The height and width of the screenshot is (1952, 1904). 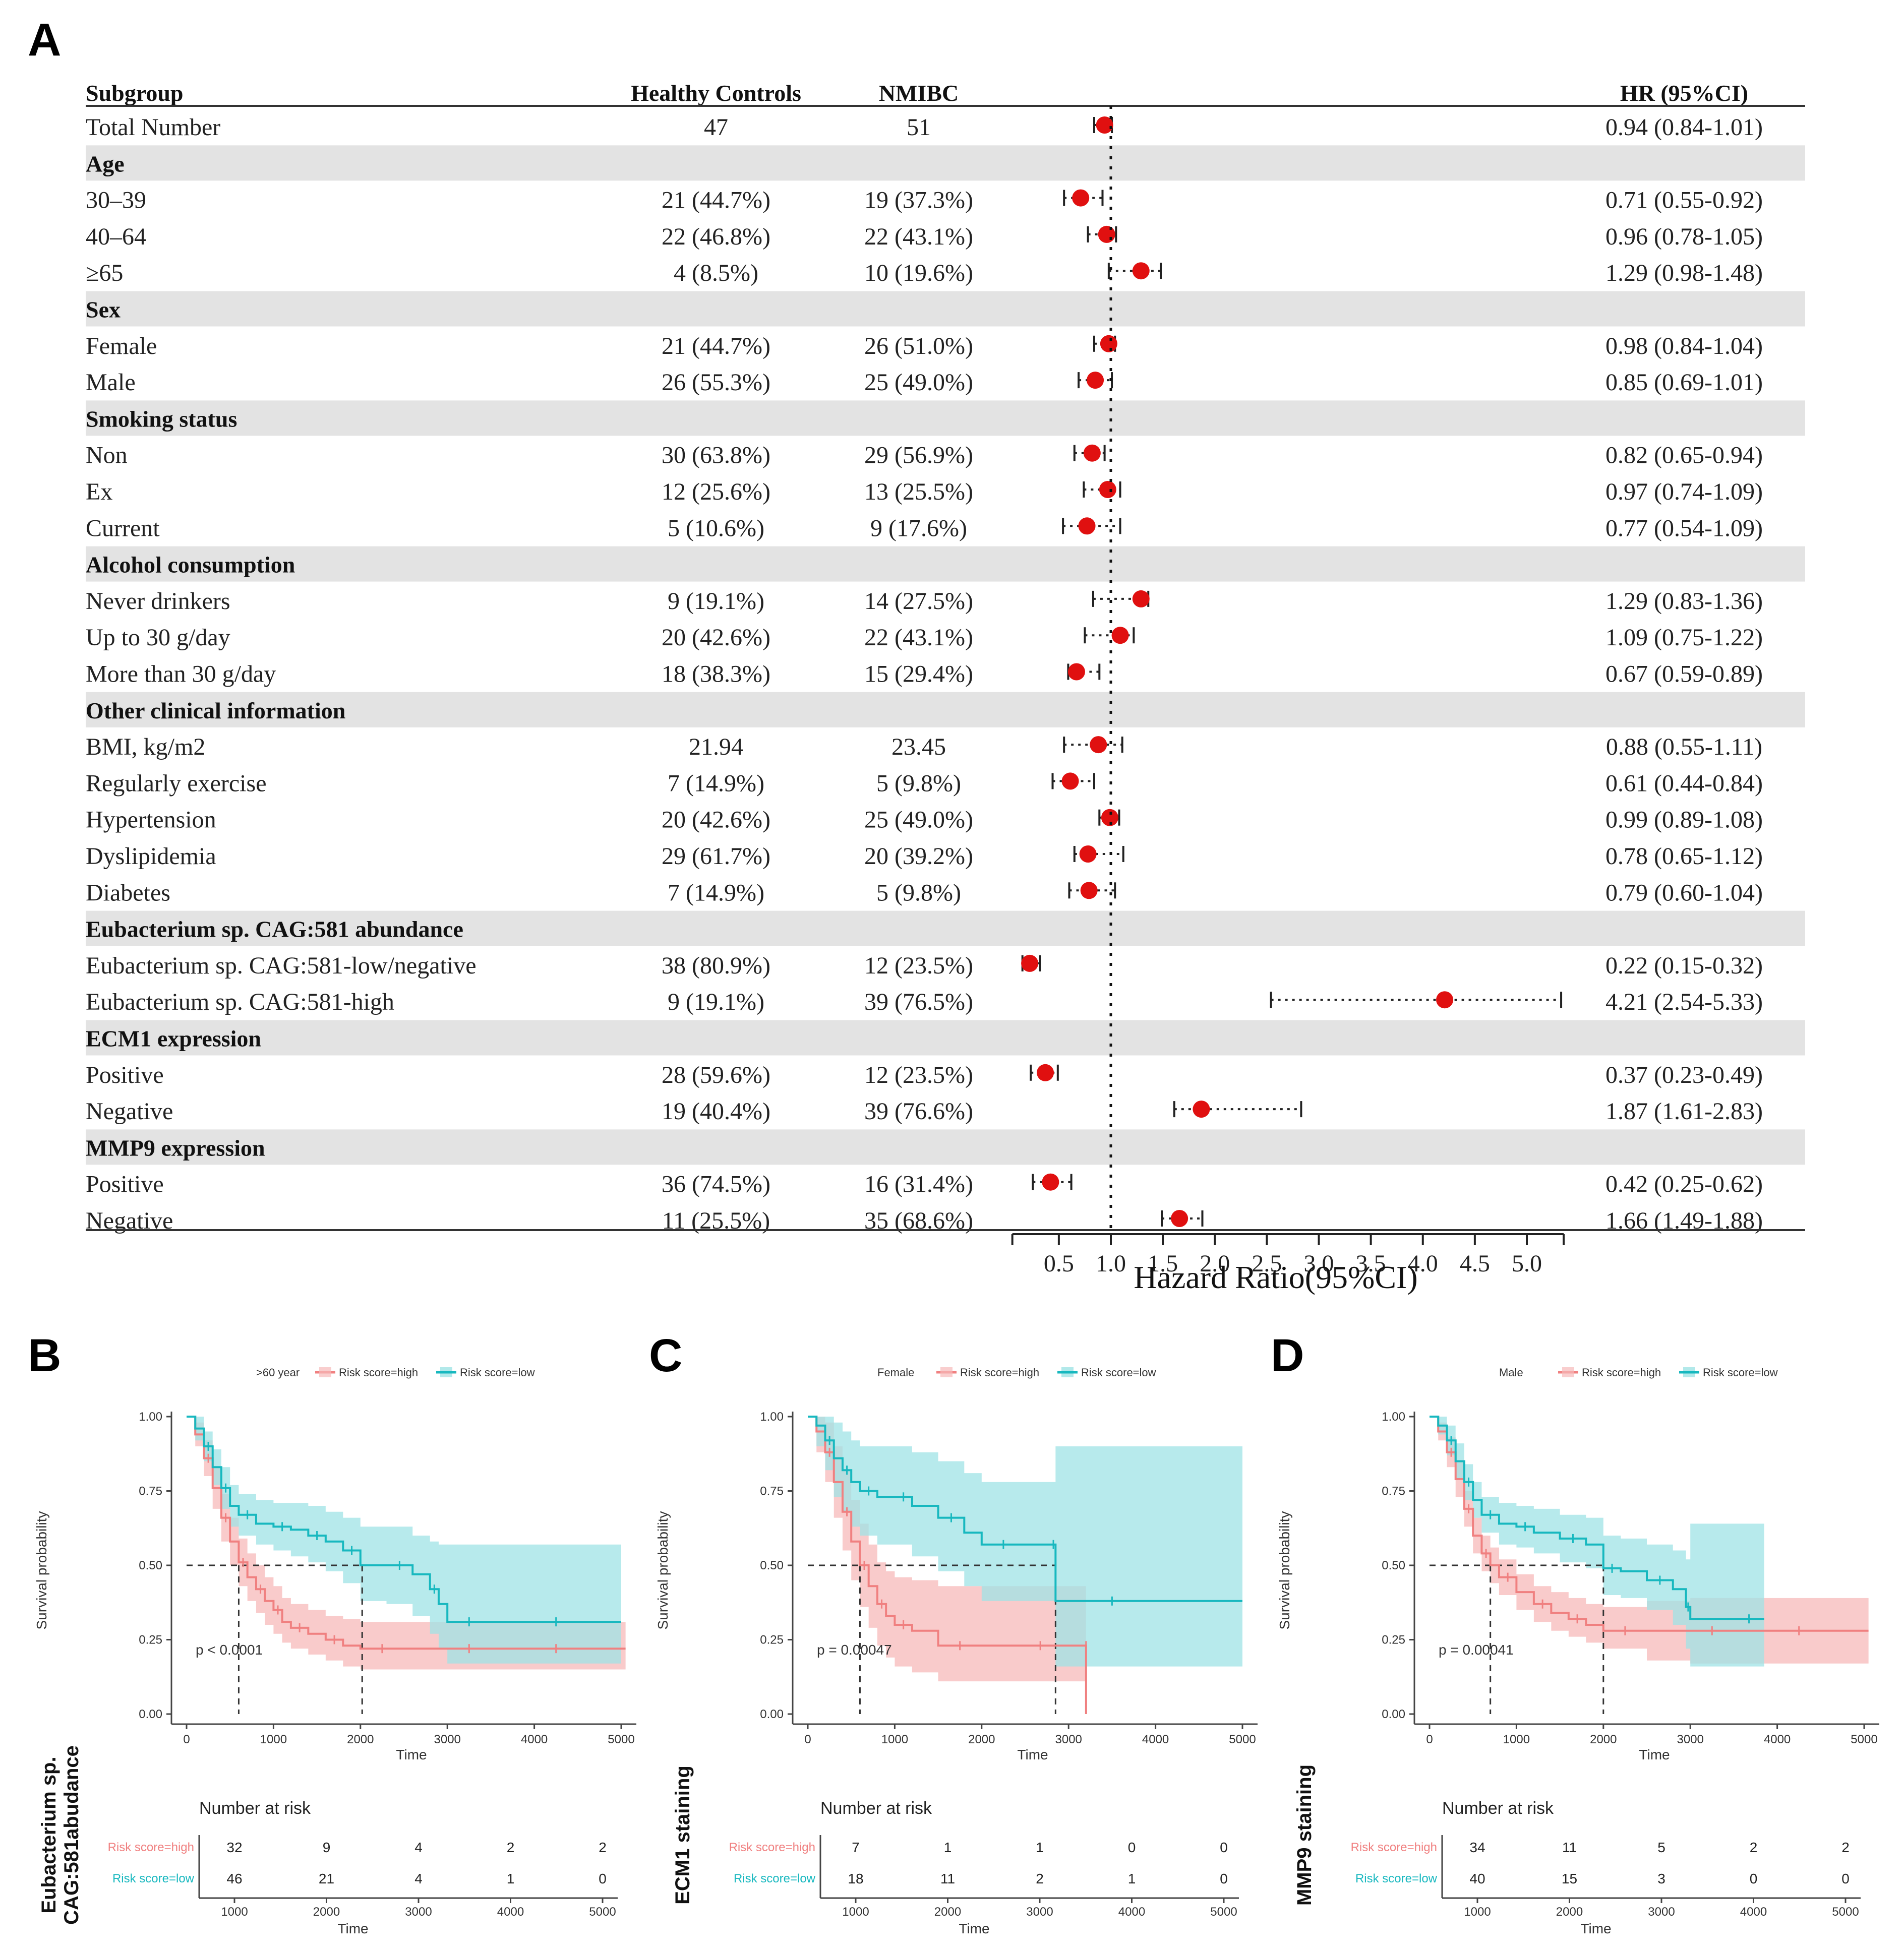 I want to click on healthy-controls-value: 9 (19.1%), so click(x=716, y=1002).